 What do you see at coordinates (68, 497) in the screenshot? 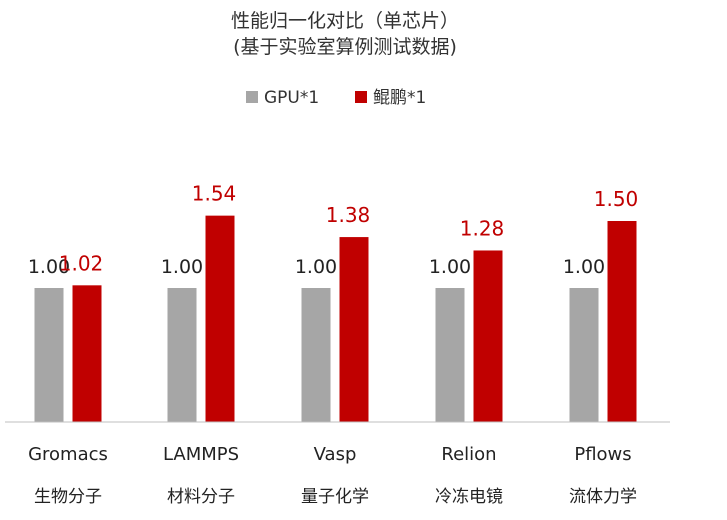
I see `x-tick-sublabel-gromacs: 生物分子` at bounding box center [68, 497].